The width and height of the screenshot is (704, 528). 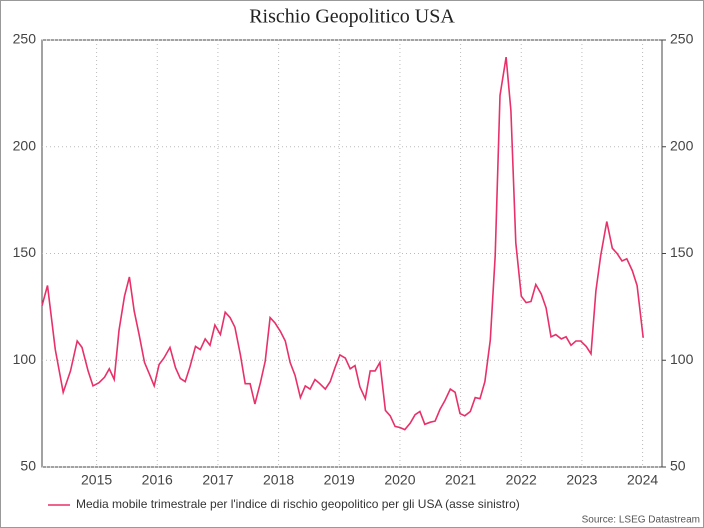 What do you see at coordinates (682, 39) in the screenshot?
I see `y2-tick-label: 250` at bounding box center [682, 39].